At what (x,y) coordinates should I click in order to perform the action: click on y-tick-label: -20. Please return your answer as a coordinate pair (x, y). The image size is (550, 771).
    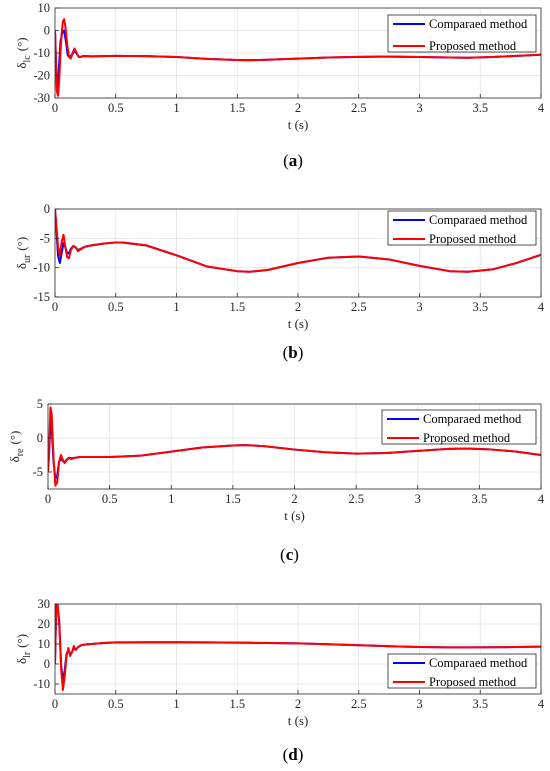
    Looking at the image, I should click on (41, 76).